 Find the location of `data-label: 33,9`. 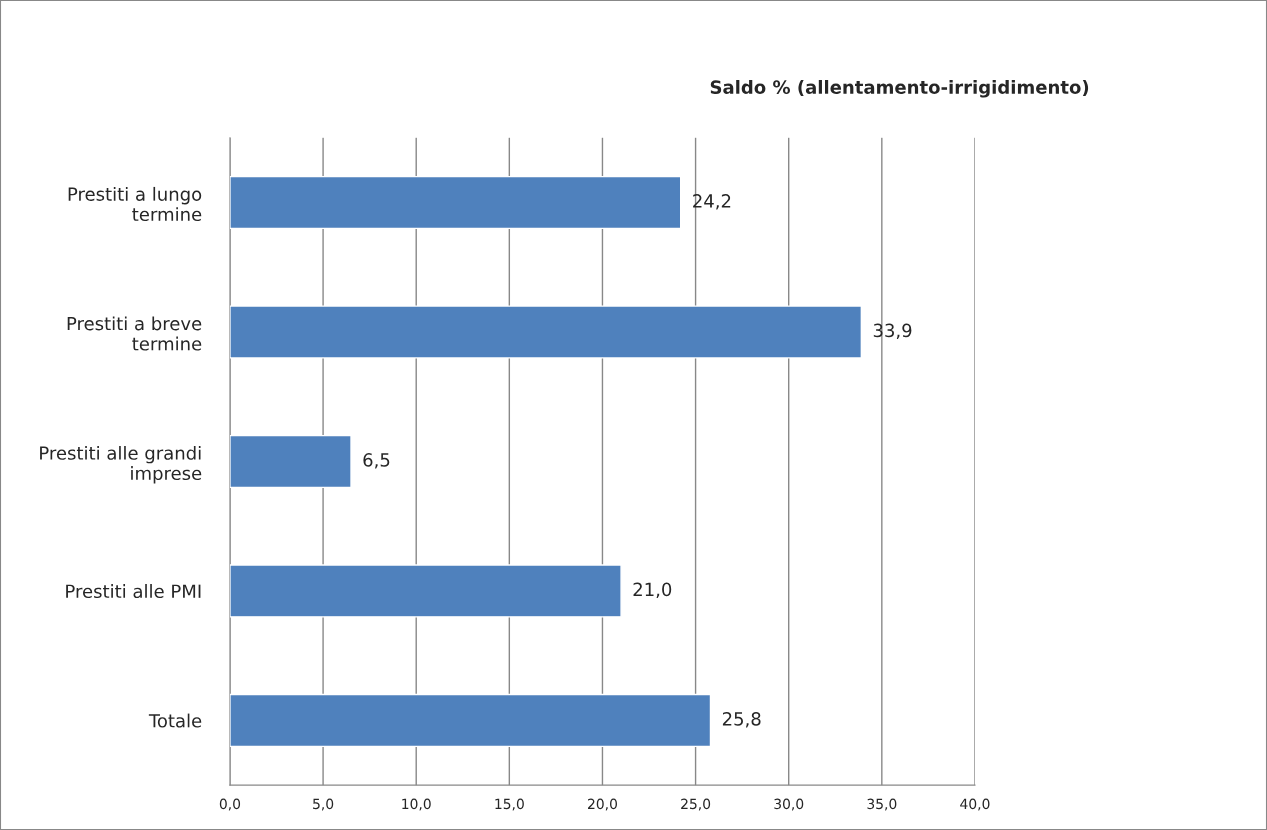

data-label: 33,9 is located at coordinates (892, 331).